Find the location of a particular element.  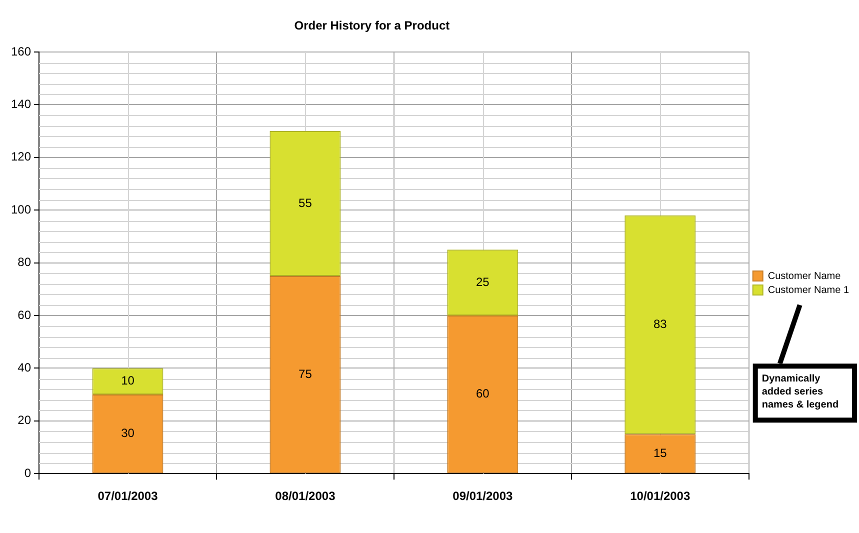

data-label: 60 is located at coordinates (483, 393).